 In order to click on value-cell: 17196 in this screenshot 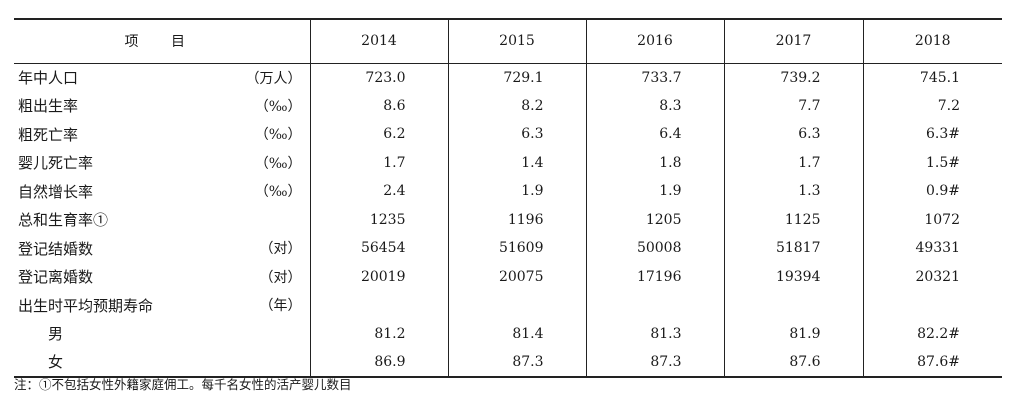, I will do `click(654, 276)`.